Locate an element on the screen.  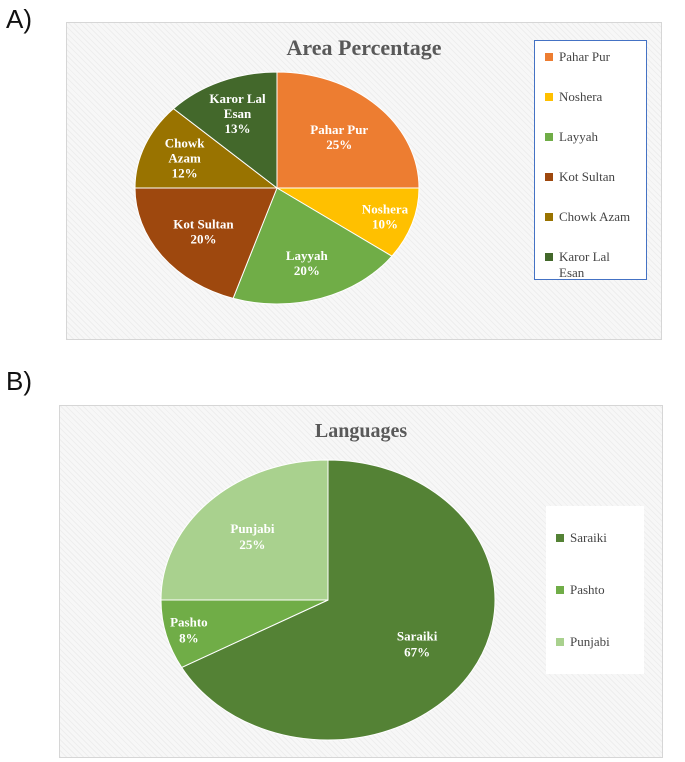
data-label-punjabi: Punjabi 25% is located at coordinates (252, 536).